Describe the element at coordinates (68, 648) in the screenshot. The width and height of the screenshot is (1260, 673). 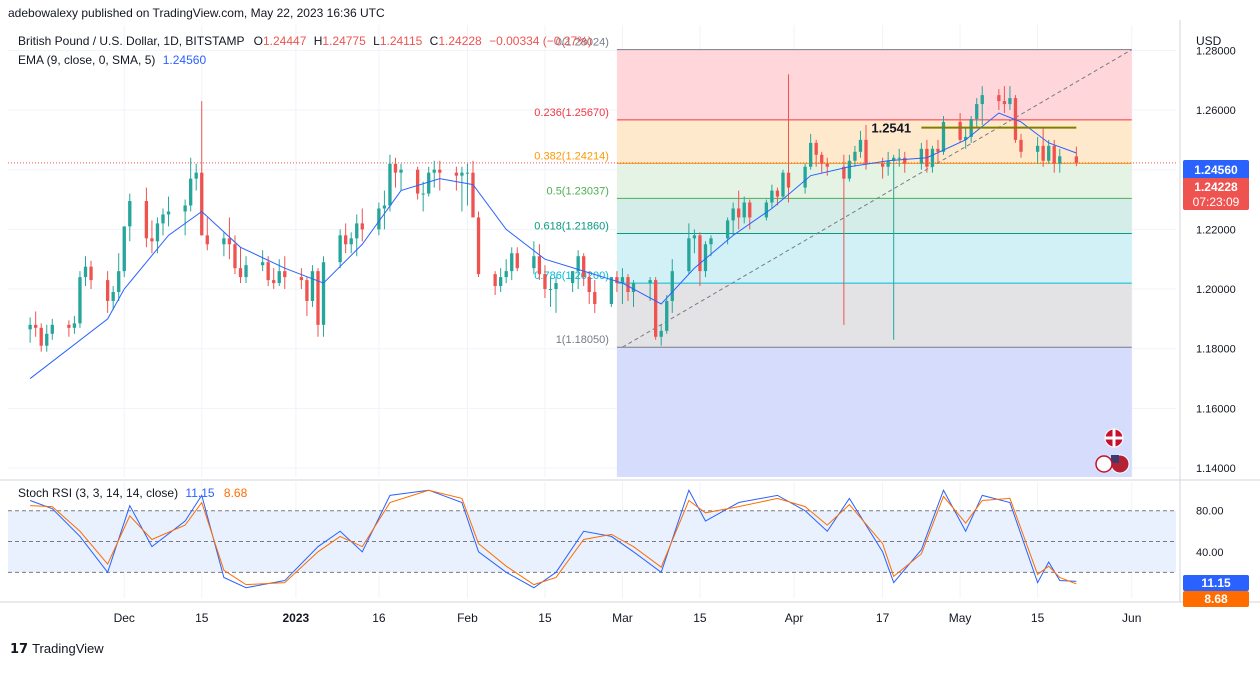
I see `tradingview-brand: TradingView` at that location.